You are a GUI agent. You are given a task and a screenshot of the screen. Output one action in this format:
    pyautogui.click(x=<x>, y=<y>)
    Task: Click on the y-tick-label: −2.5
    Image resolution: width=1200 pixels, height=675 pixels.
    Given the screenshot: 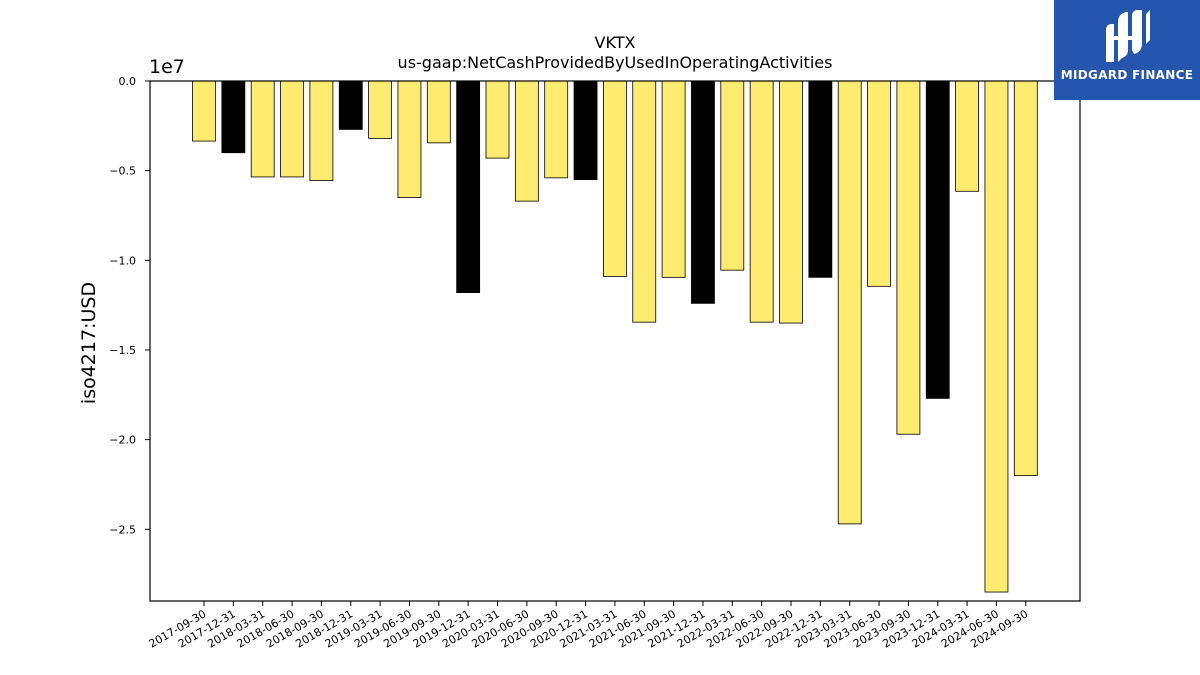 What is the action you would take?
    pyautogui.click(x=122, y=529)
    